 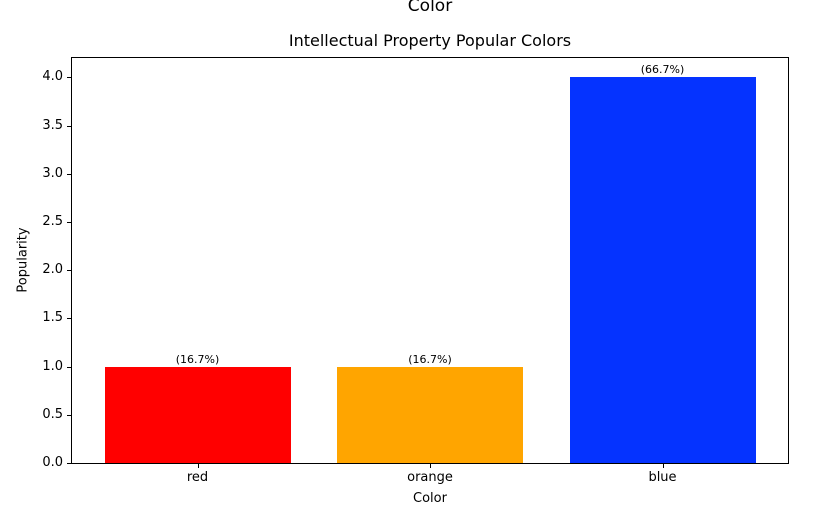 What do you see at coordinates (197, 414) in the screenshot?
I see `bar-red` at bounding box center [197, 414].